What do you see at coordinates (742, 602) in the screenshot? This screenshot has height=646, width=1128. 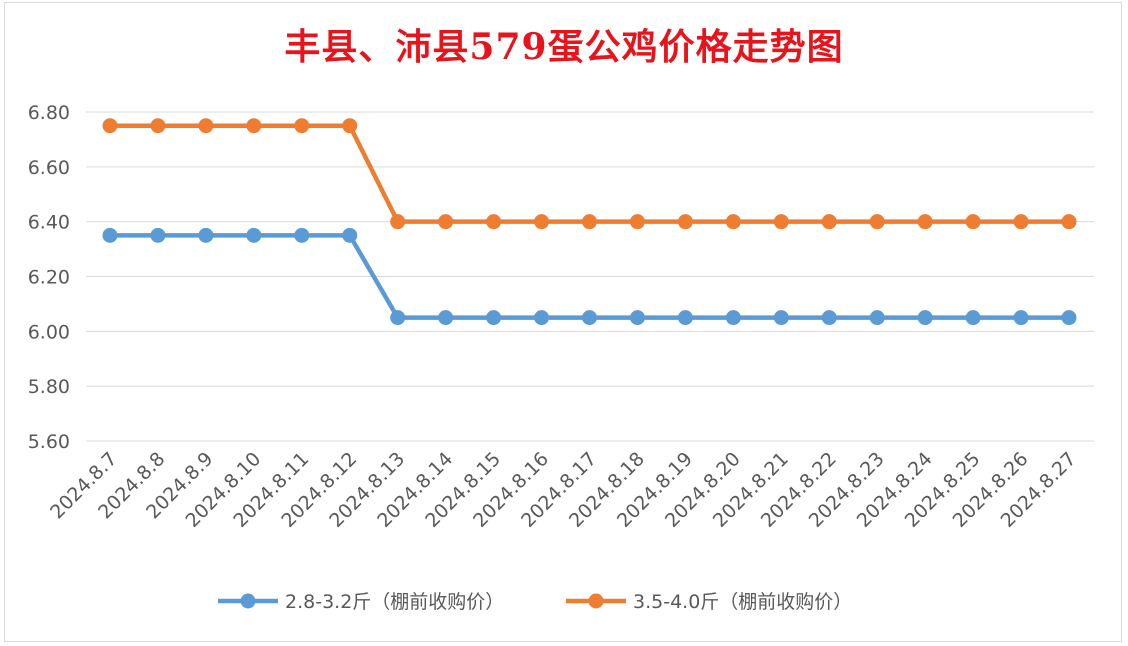 I see `legend-label-2: 3.5-4.0斤（棚前收购价）` at bounding box center [742, 602].